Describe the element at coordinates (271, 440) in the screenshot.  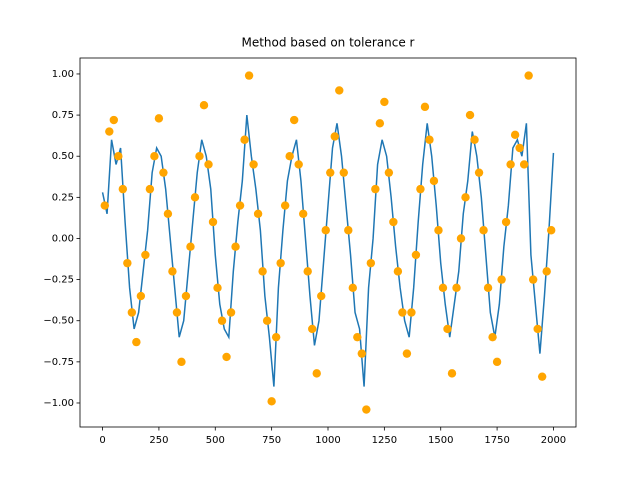
I see `x-tick-label: 750` at that location.